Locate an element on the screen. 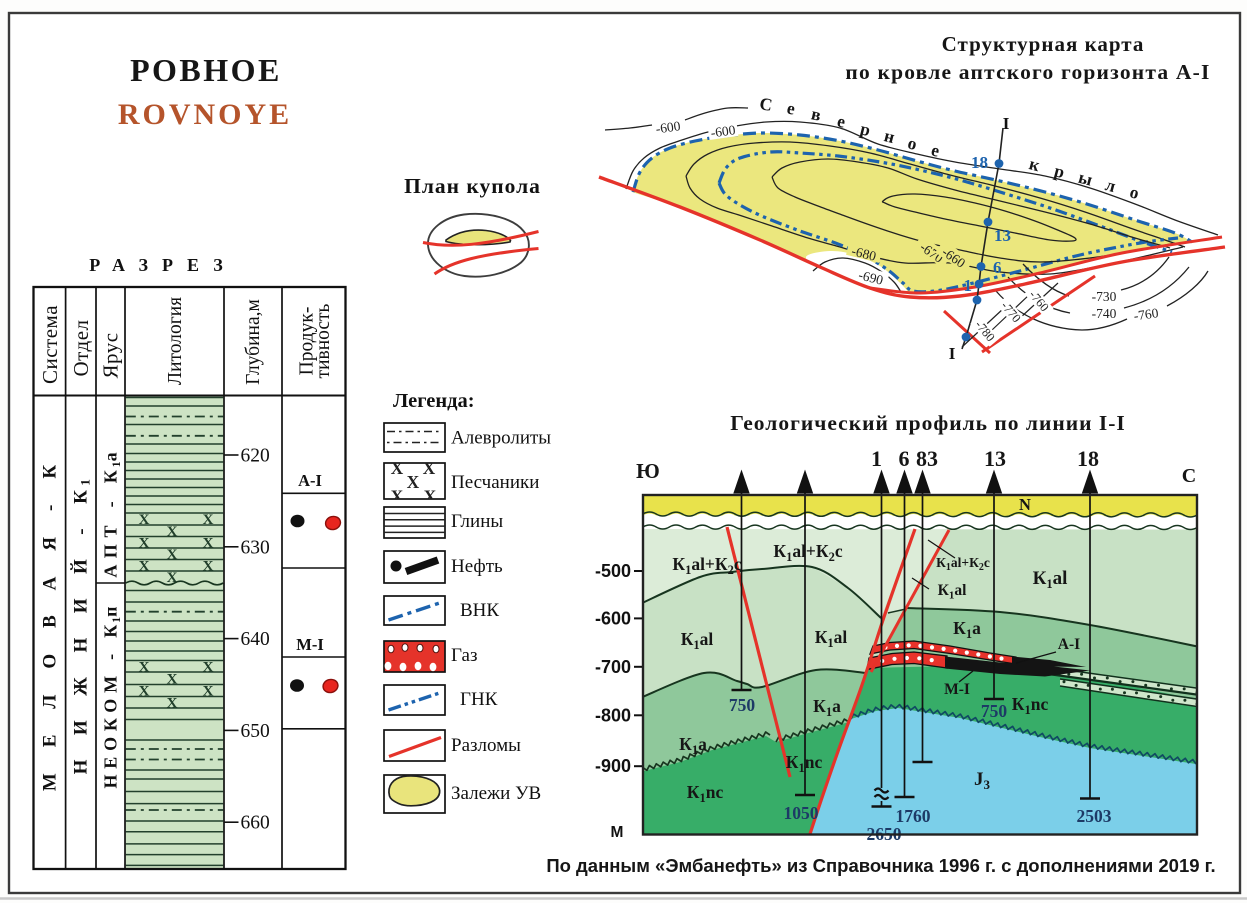 The width and height of the screenshot is (1247, 903). svg-text: е is located at coordinates (791, 108).